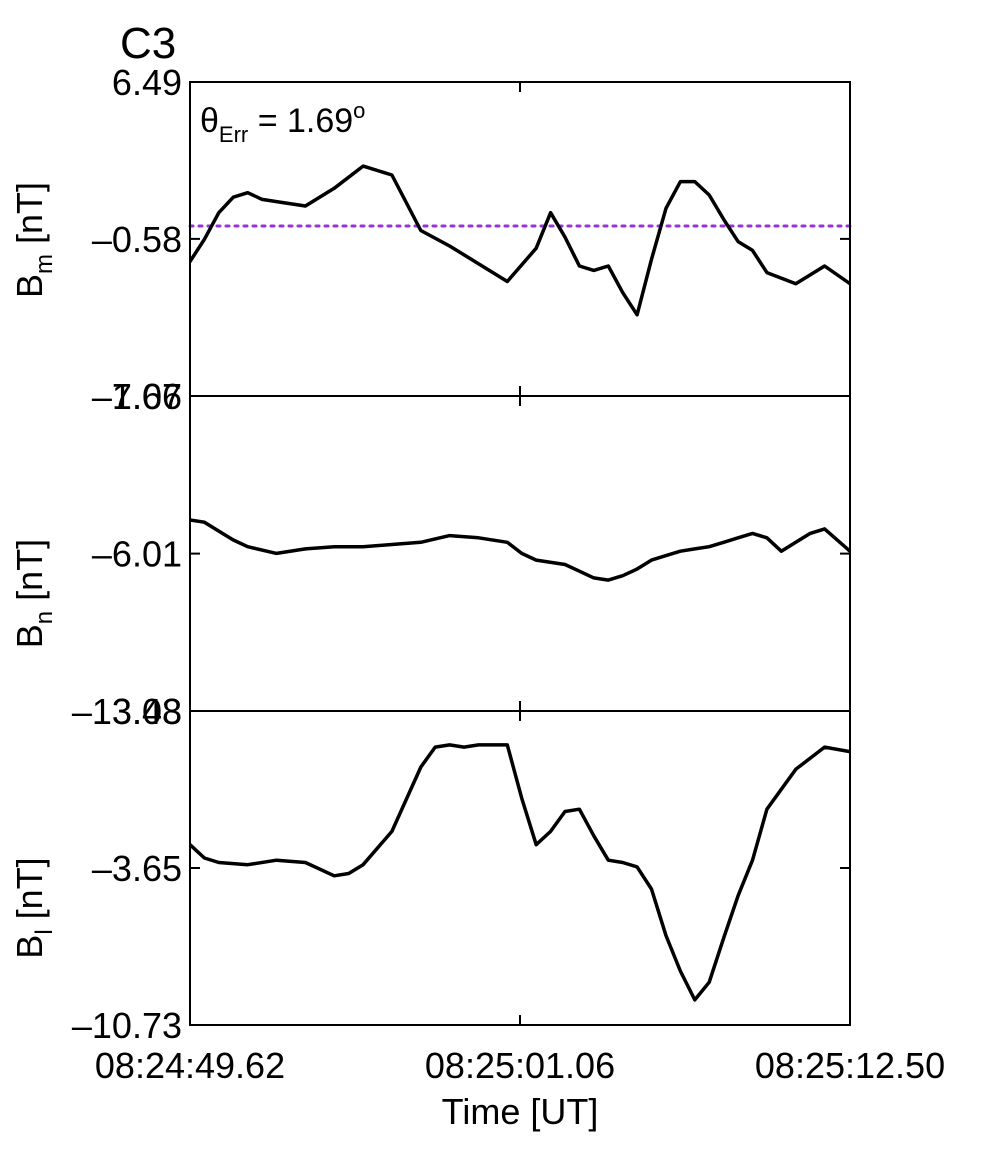 This screenshot has height=1167, width=1000. I want to click on y-tick-label-Bn-1: –6.01, so click(137, 554).